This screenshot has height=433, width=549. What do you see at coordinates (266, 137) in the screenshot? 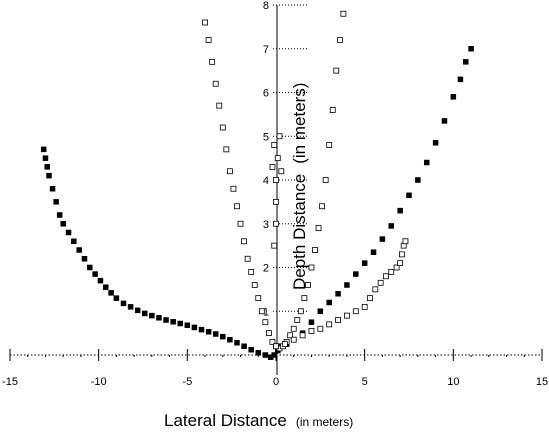
I see `y-tick-label: 5` at bounding box center [266, 137].